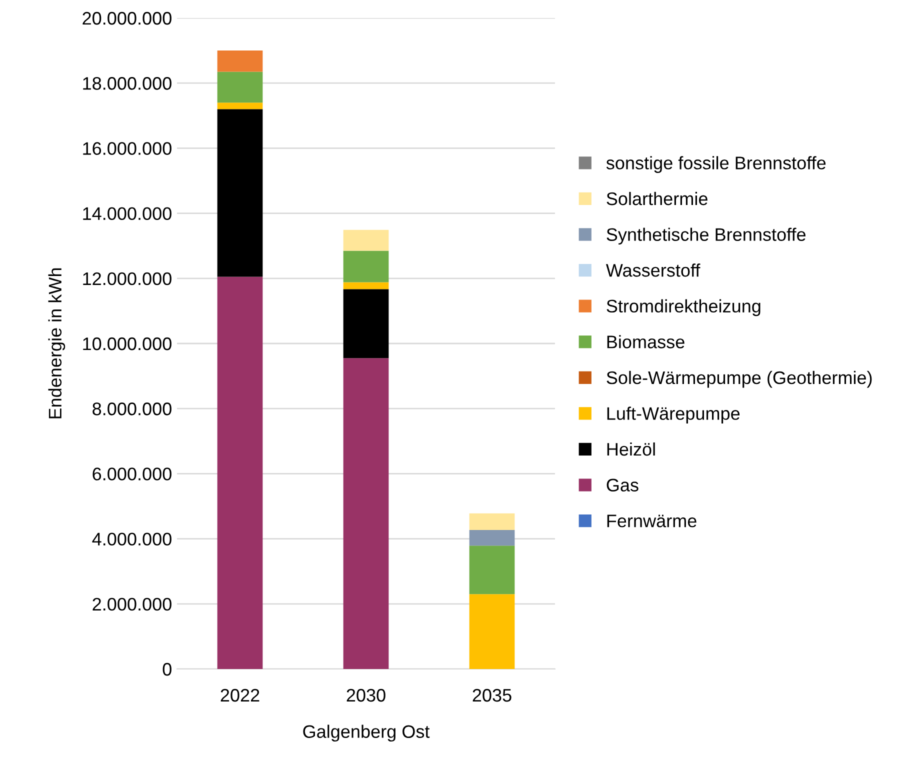  What do you see at coordinates (127, 213) in the screenshot?
I see `y-tick-label: 14.000.000` at bounding box center [127, 213].